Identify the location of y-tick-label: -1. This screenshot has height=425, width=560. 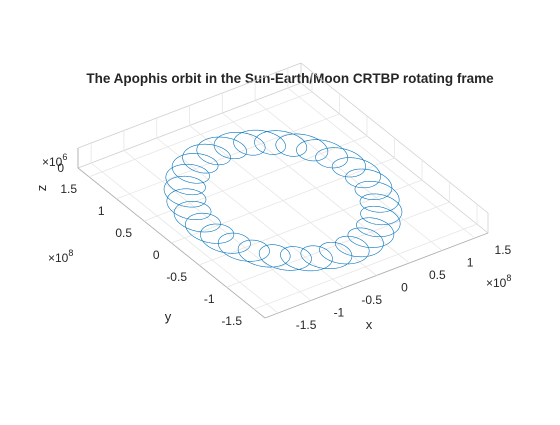
(209, 299).